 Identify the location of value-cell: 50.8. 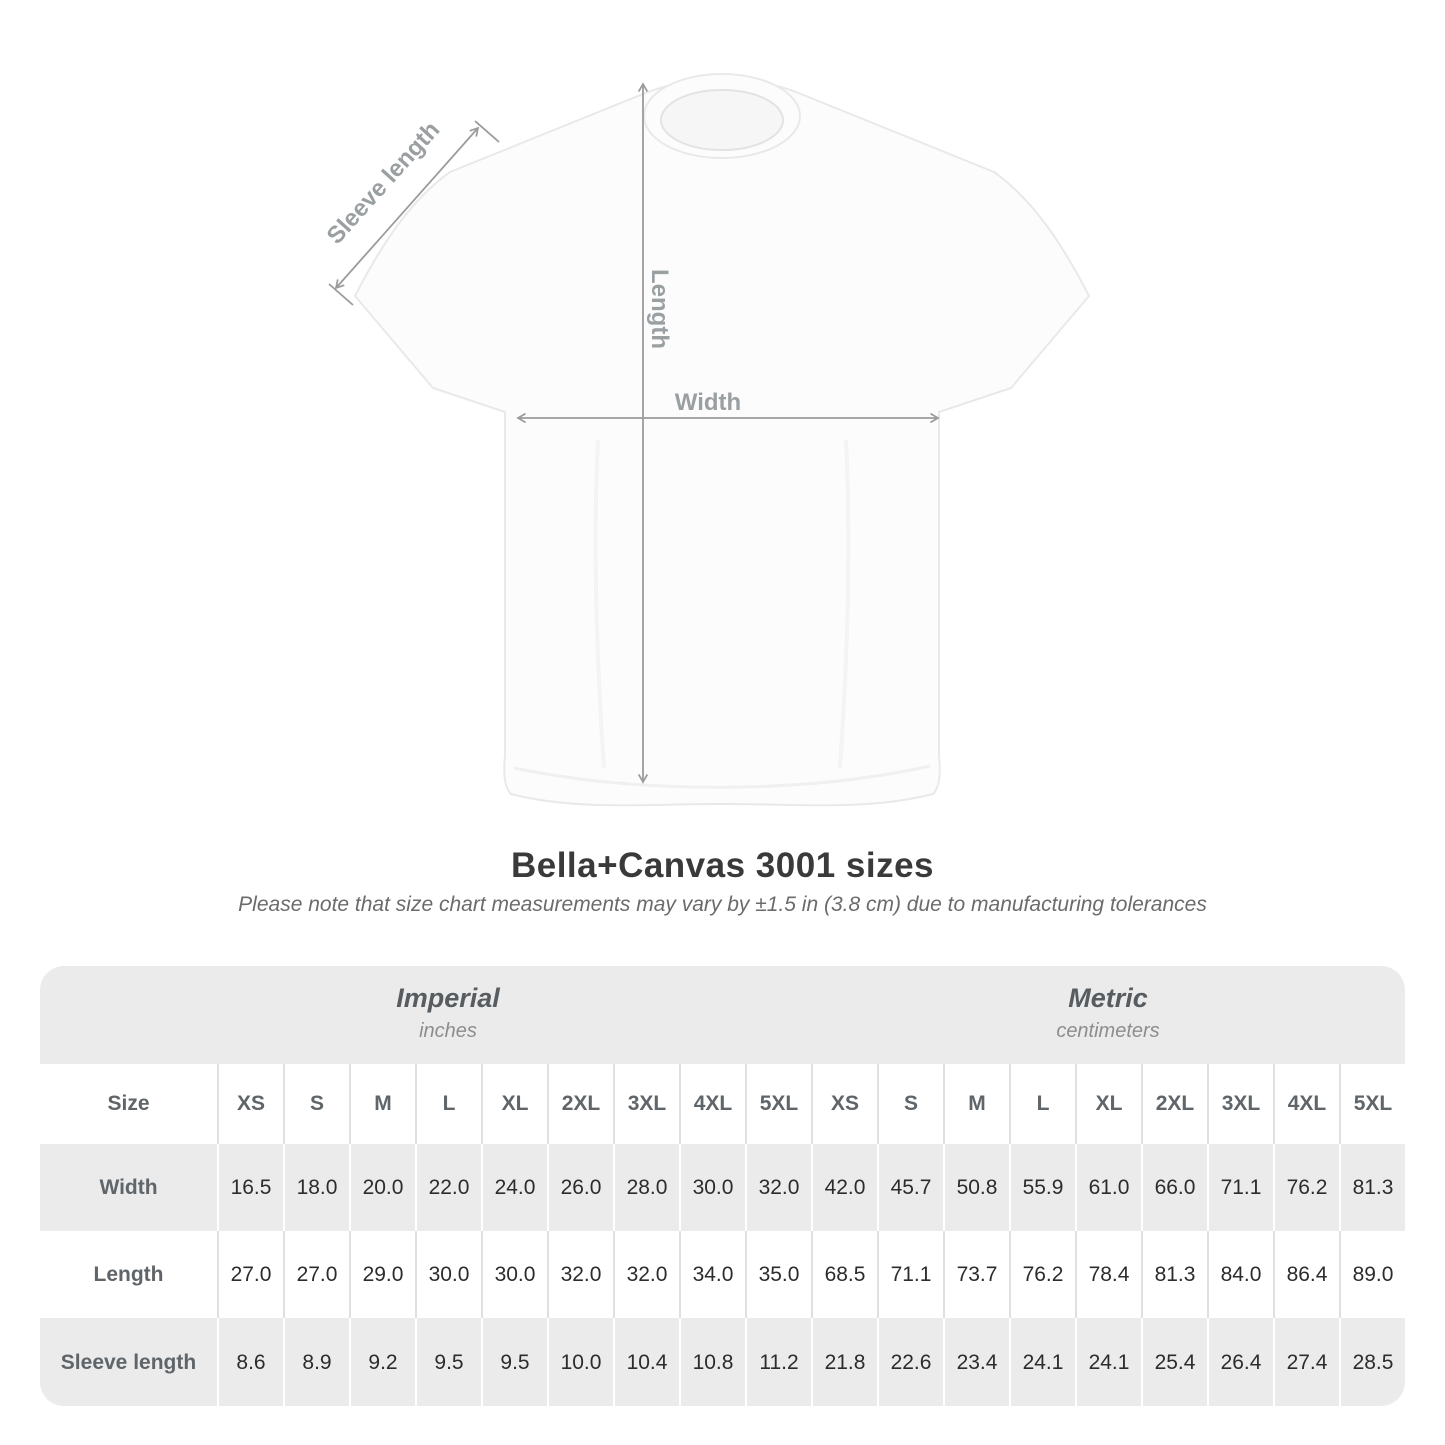
(976, 1187).